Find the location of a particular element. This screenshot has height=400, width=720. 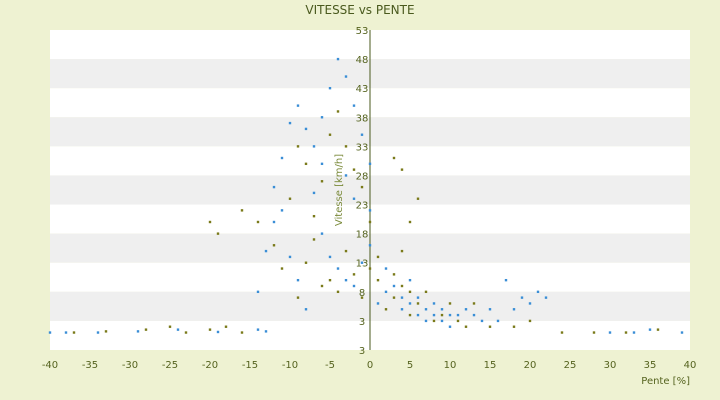

y-tick-label: 13 is located at coordinates (362, 264).